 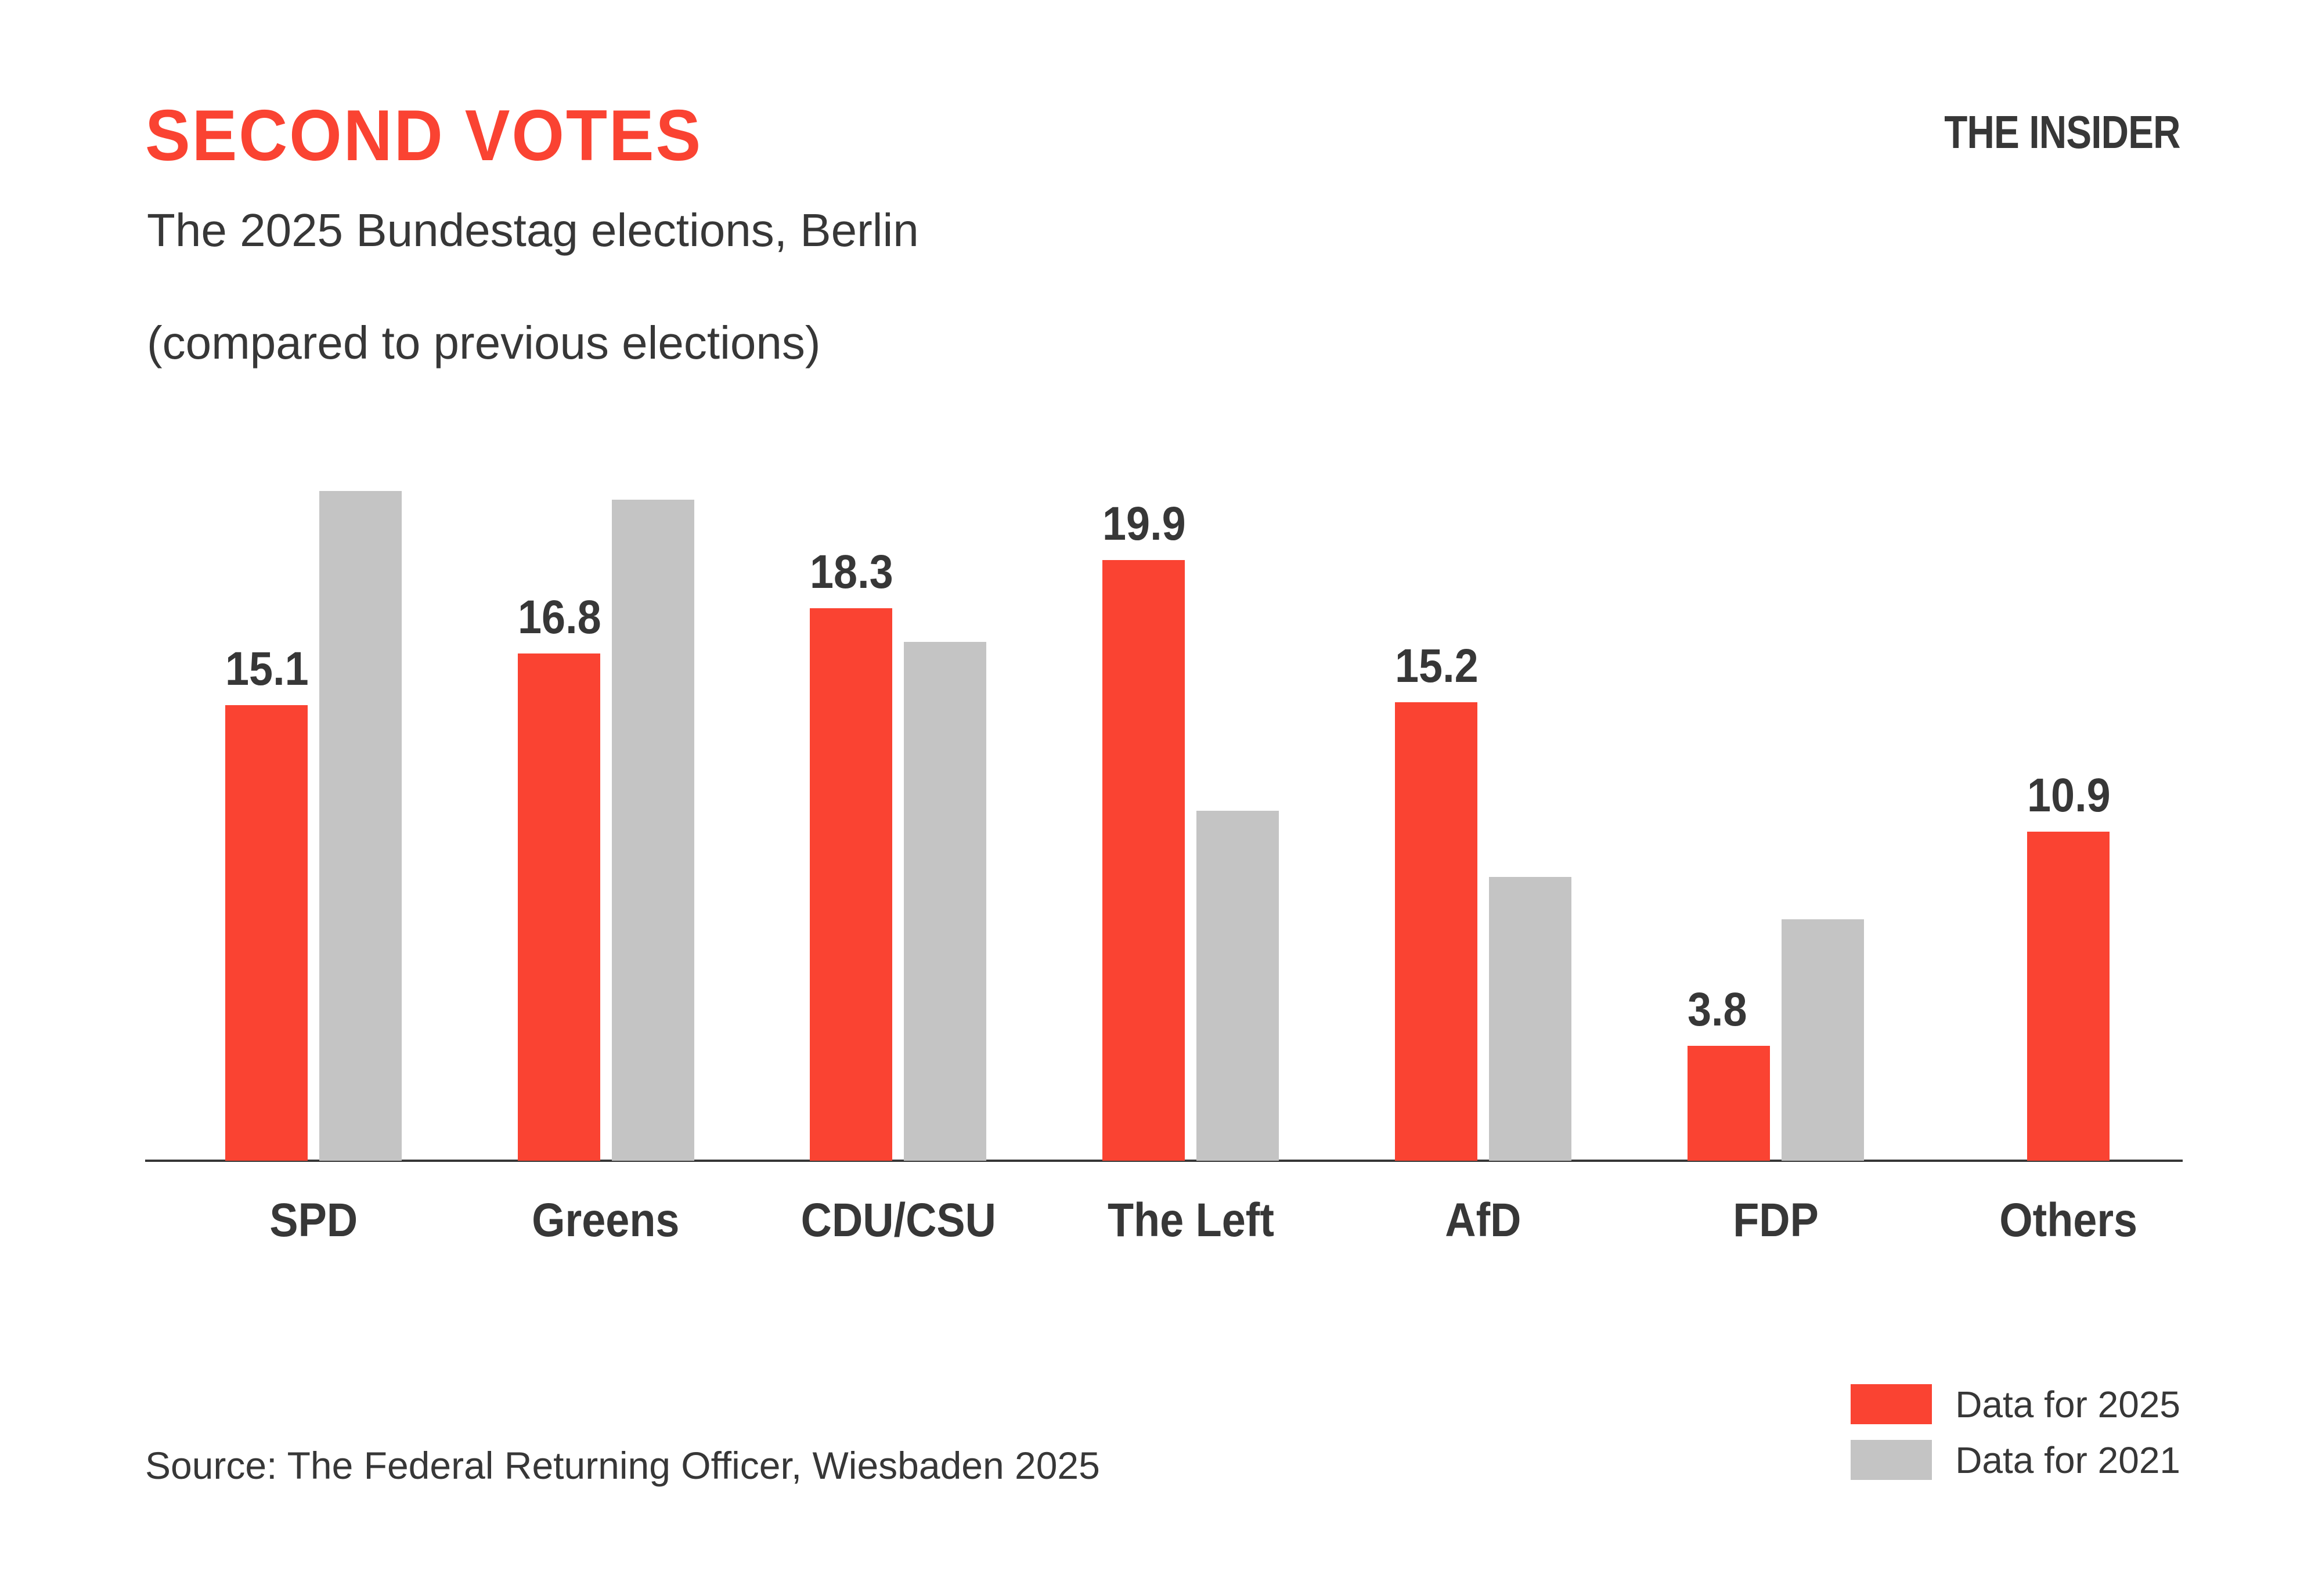 What do you see at coordinates (559, 617) in the screenshot?
I see `value-label: 16.8` at bounding box center [559, 617].